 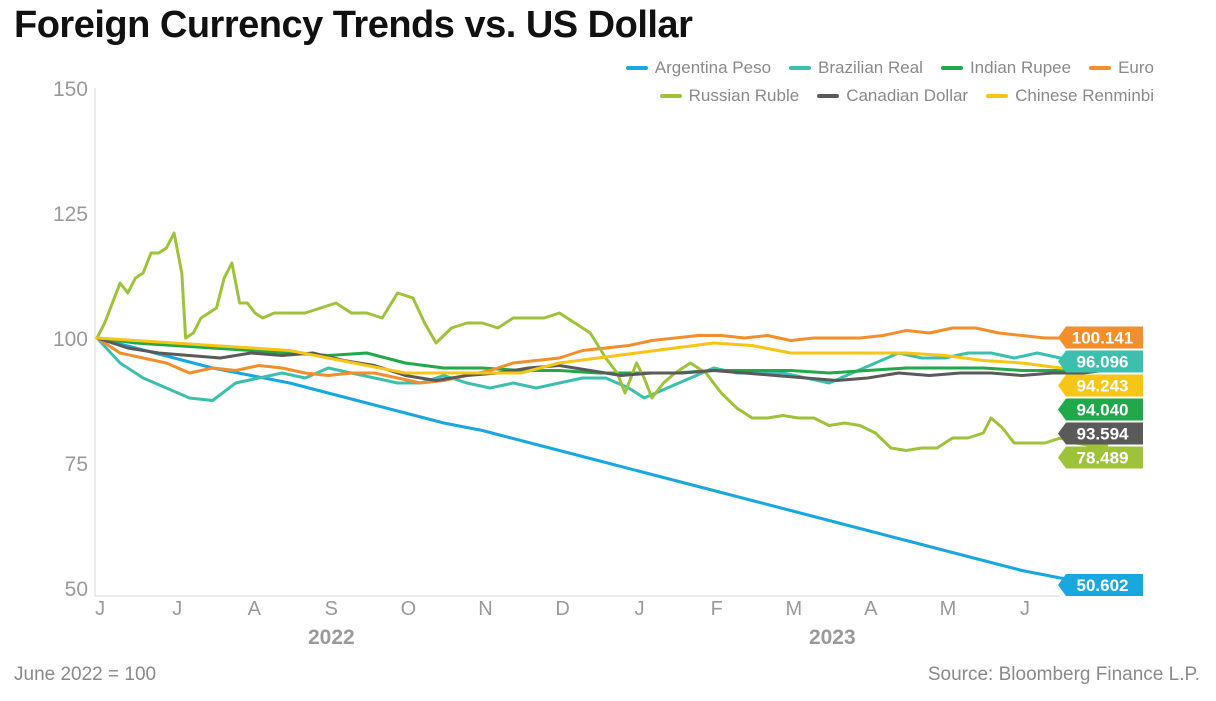 I want to click on y-tick-label: 100, so click(x=70, y=339).